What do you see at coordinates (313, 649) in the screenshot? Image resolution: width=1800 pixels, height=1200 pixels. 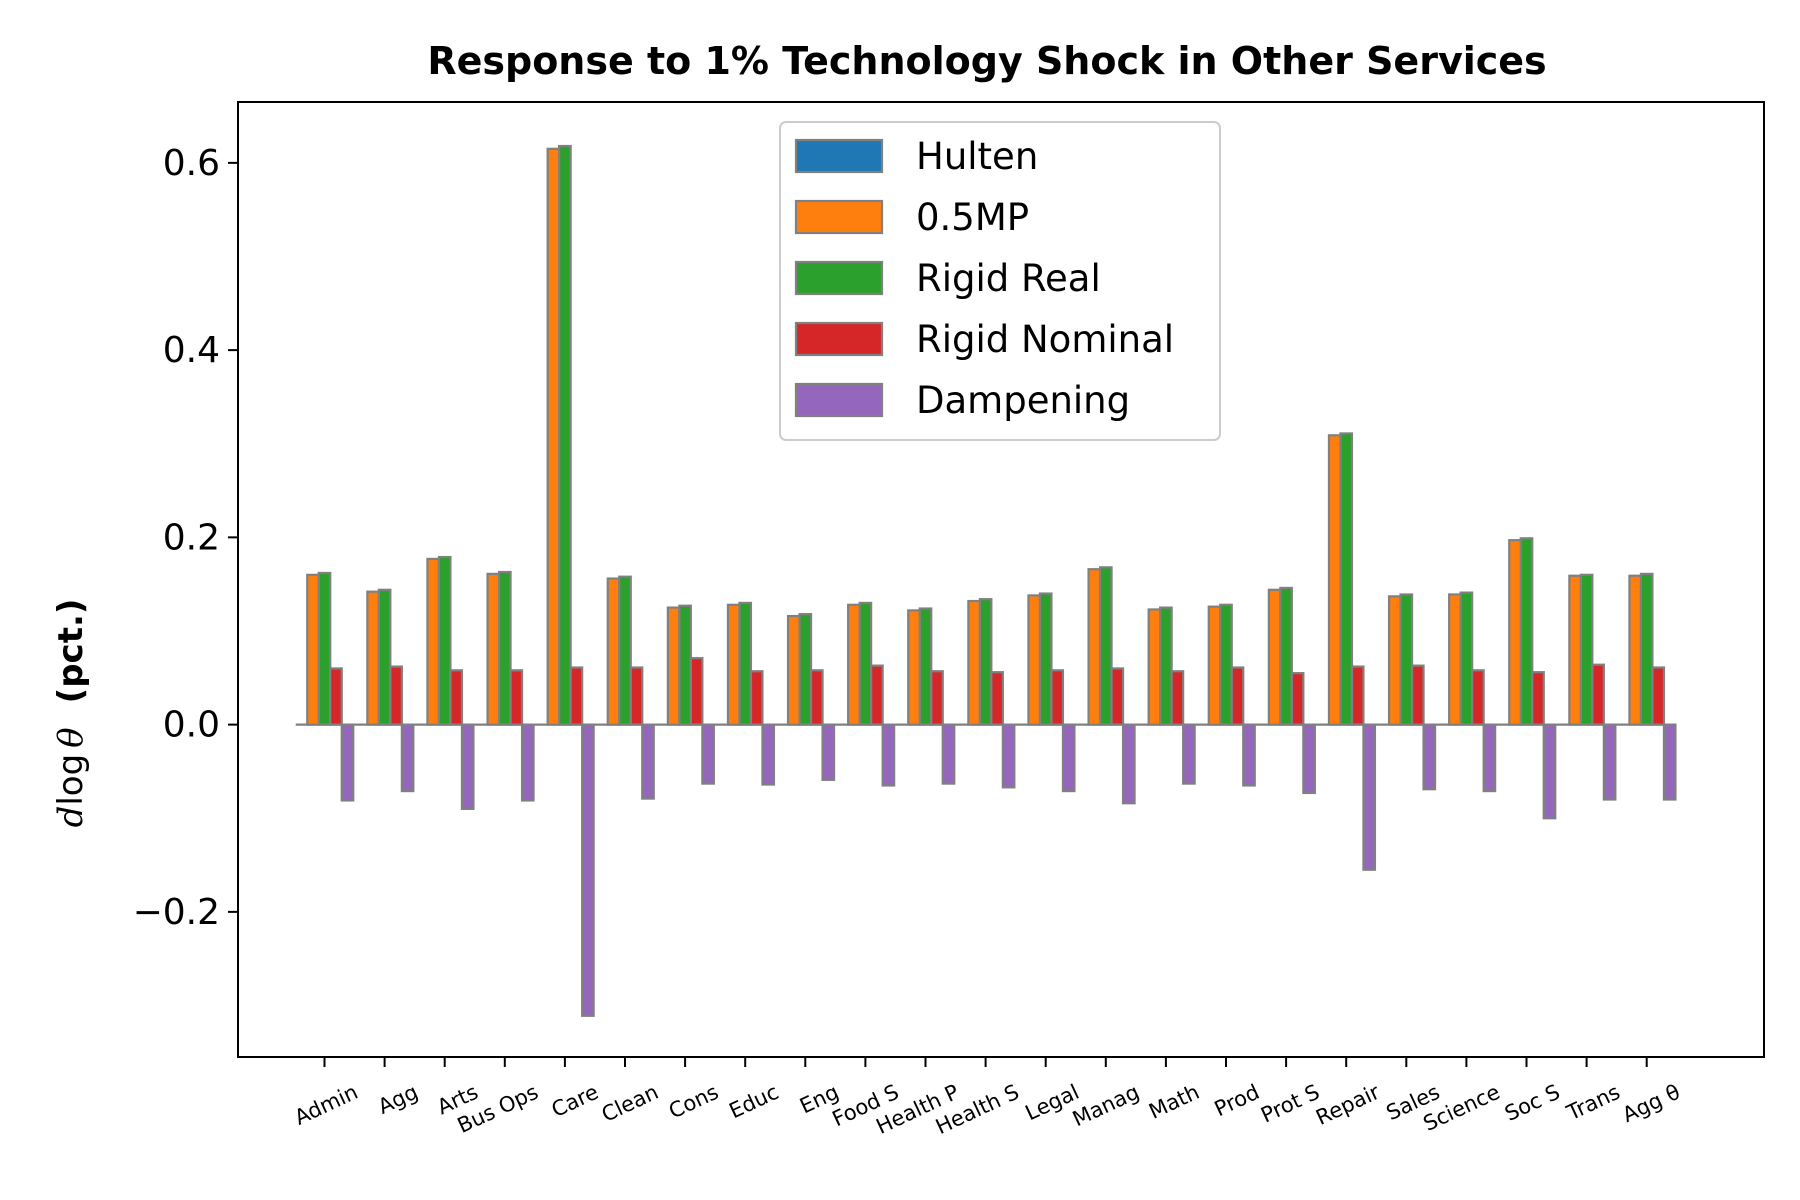 I see `bar-0-5mp-admin` at bounding box center [313, 649].